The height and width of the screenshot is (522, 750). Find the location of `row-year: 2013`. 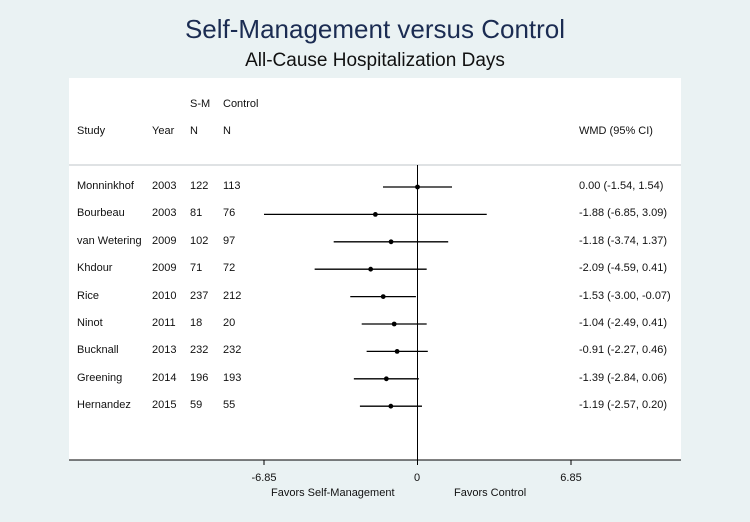

row-year: 2013 is located at coordinates (164, 350).